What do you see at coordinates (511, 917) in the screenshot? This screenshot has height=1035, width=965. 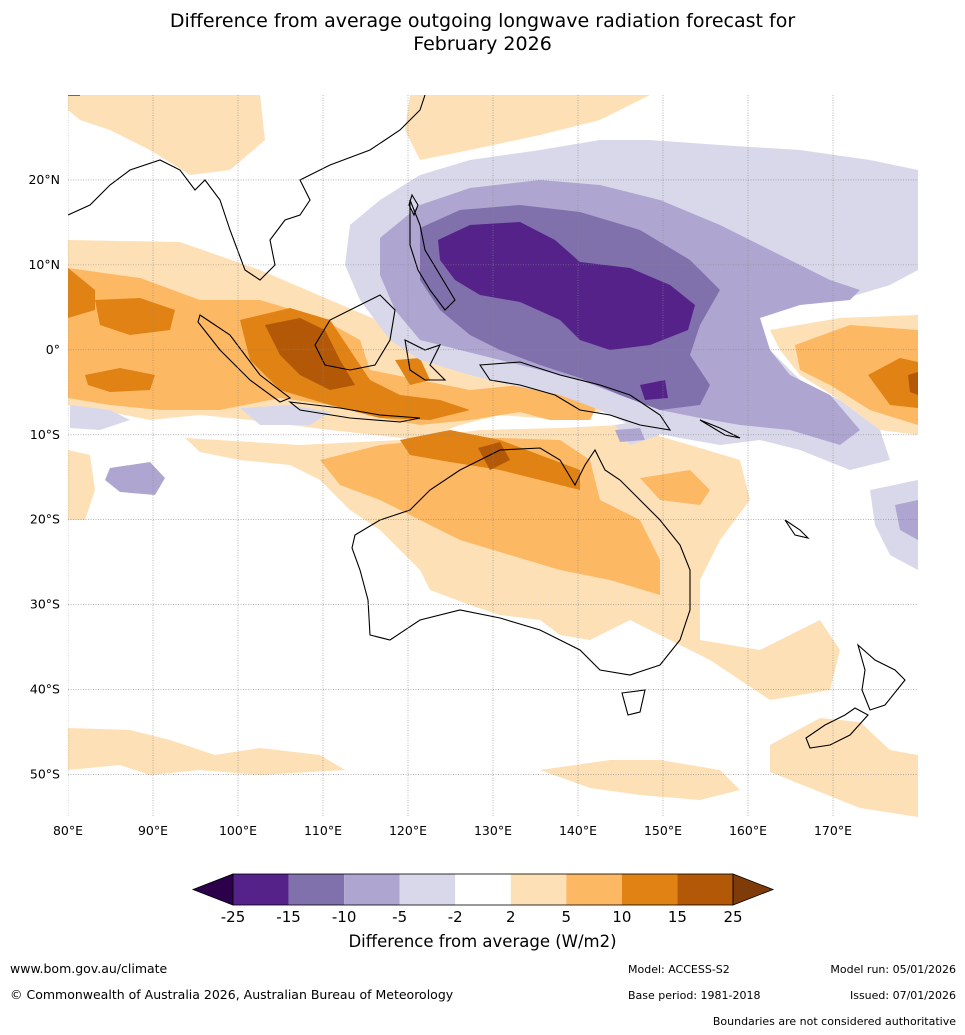 I see `colorbar-tick-label: 2` at bounding box center [511, 917].